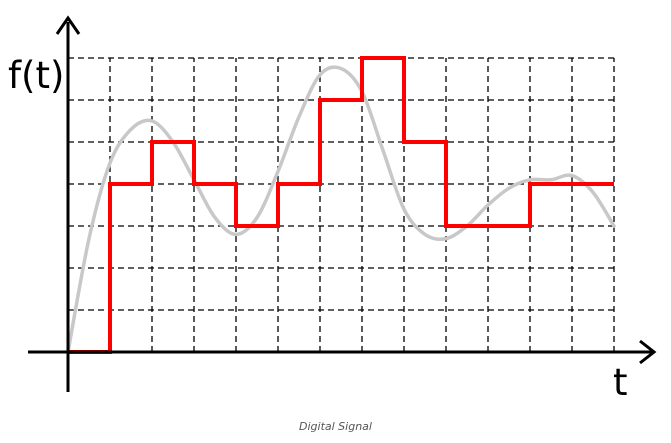 This screenshot has width=671, height=443. What do you see at coordinates (68, 25) in the screenshot?
I see `y-axis-arrowhead` at bounding box center [68, 25].